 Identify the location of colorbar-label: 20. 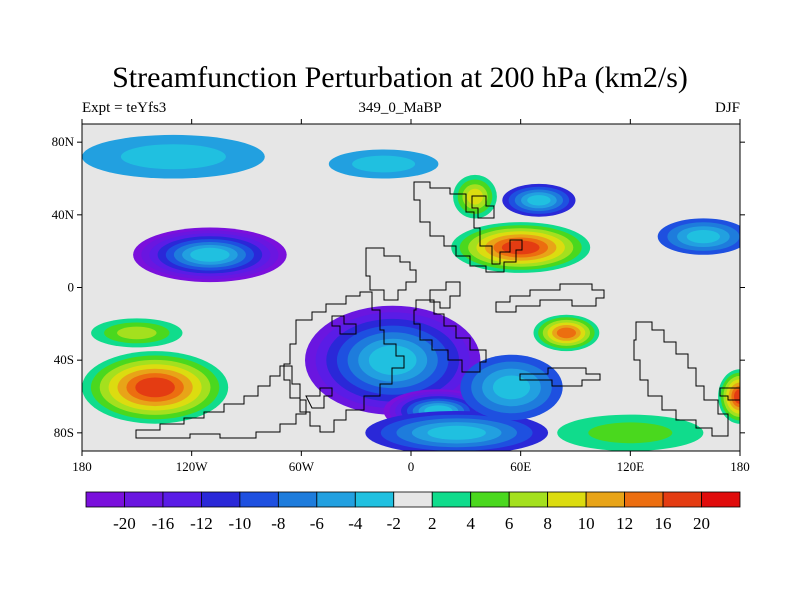
(701, 523).